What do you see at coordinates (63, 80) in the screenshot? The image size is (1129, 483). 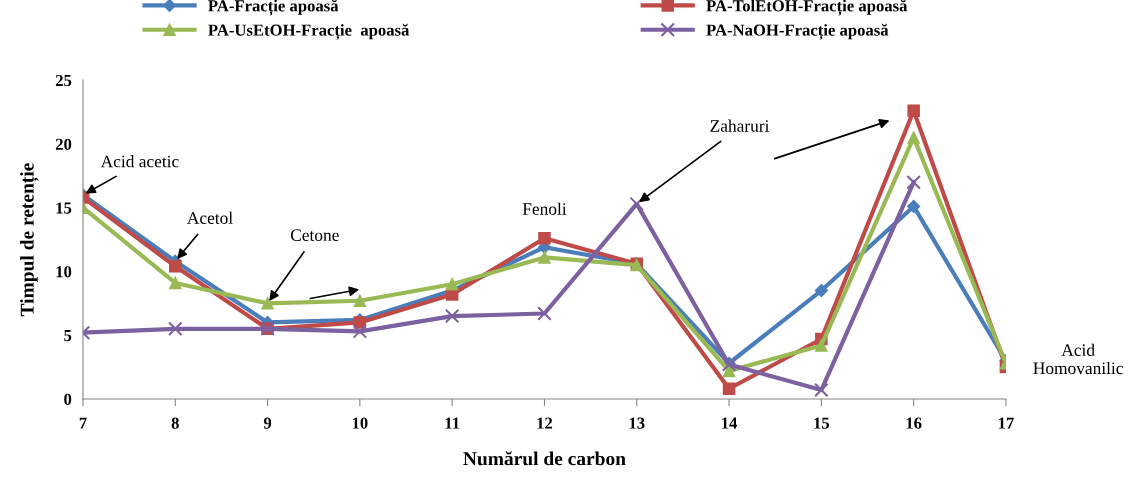 I see `y-tick-label: 25` at bounding box center [63, 80].